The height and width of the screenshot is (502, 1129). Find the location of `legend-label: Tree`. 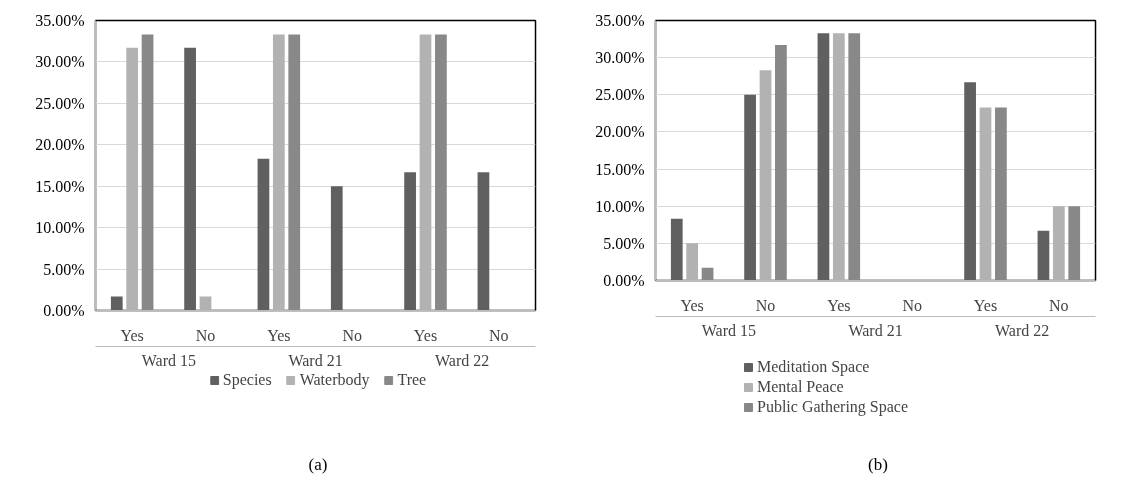

legend-label: Tree is located at coordinates (412, 380).